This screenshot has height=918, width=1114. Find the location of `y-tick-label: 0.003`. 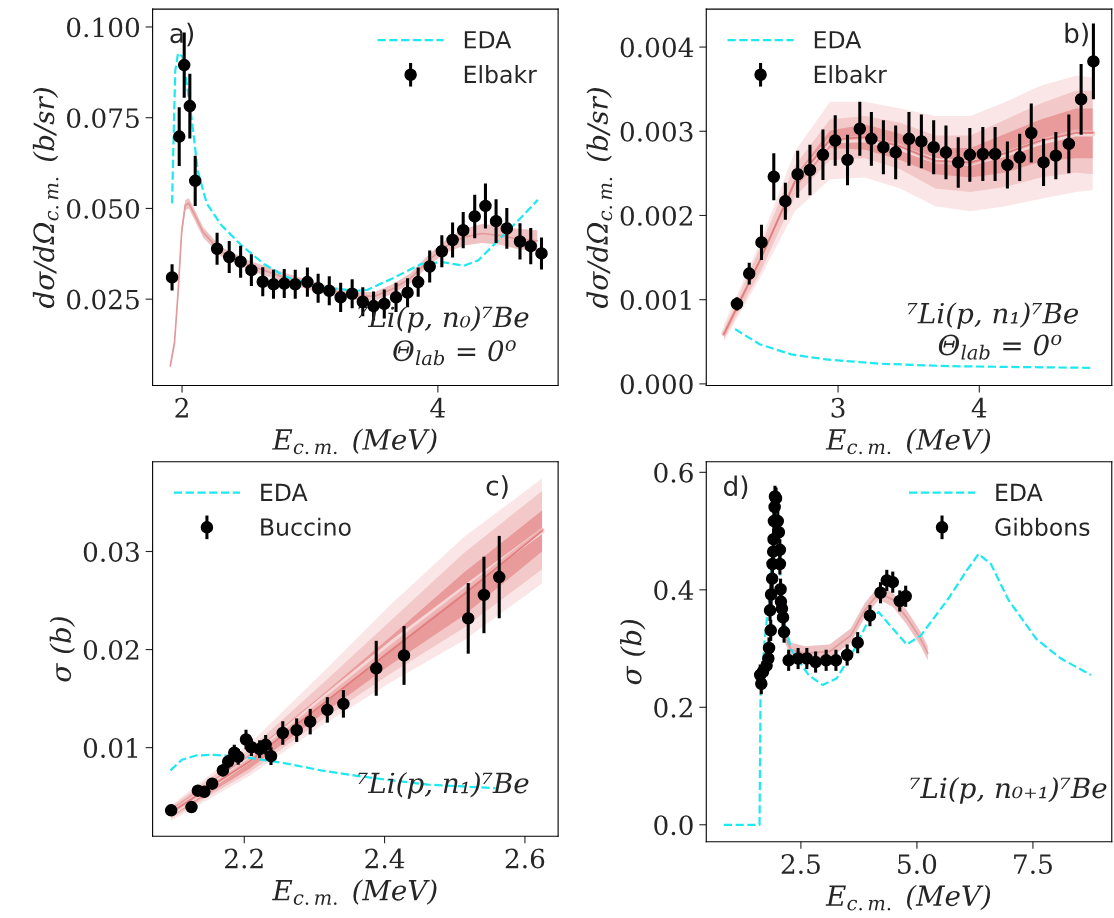

y-tick-label: 0.003 is located at coordinates (656, 131).